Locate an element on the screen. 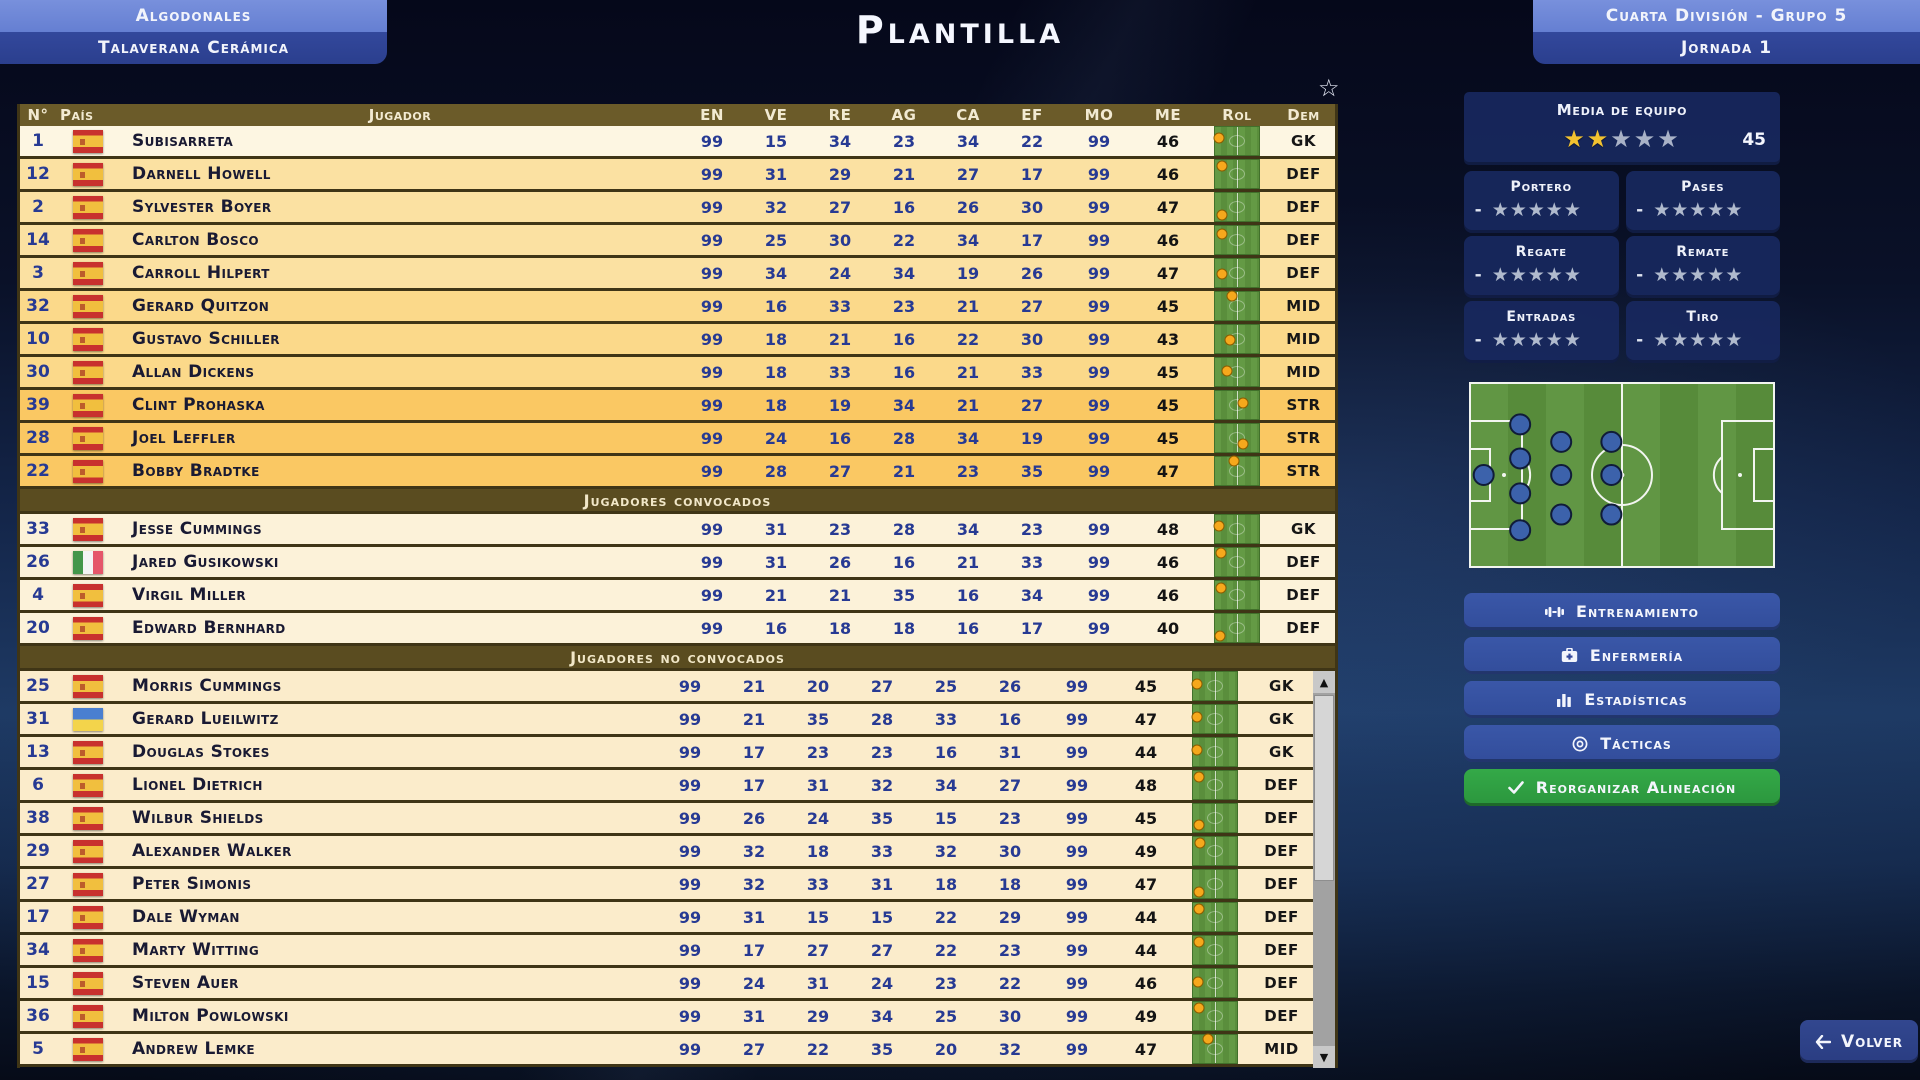 This screenshot has width=1920, height=1080. scrollbar-up-icon: ▲ is located at coordinates (1324, 682).